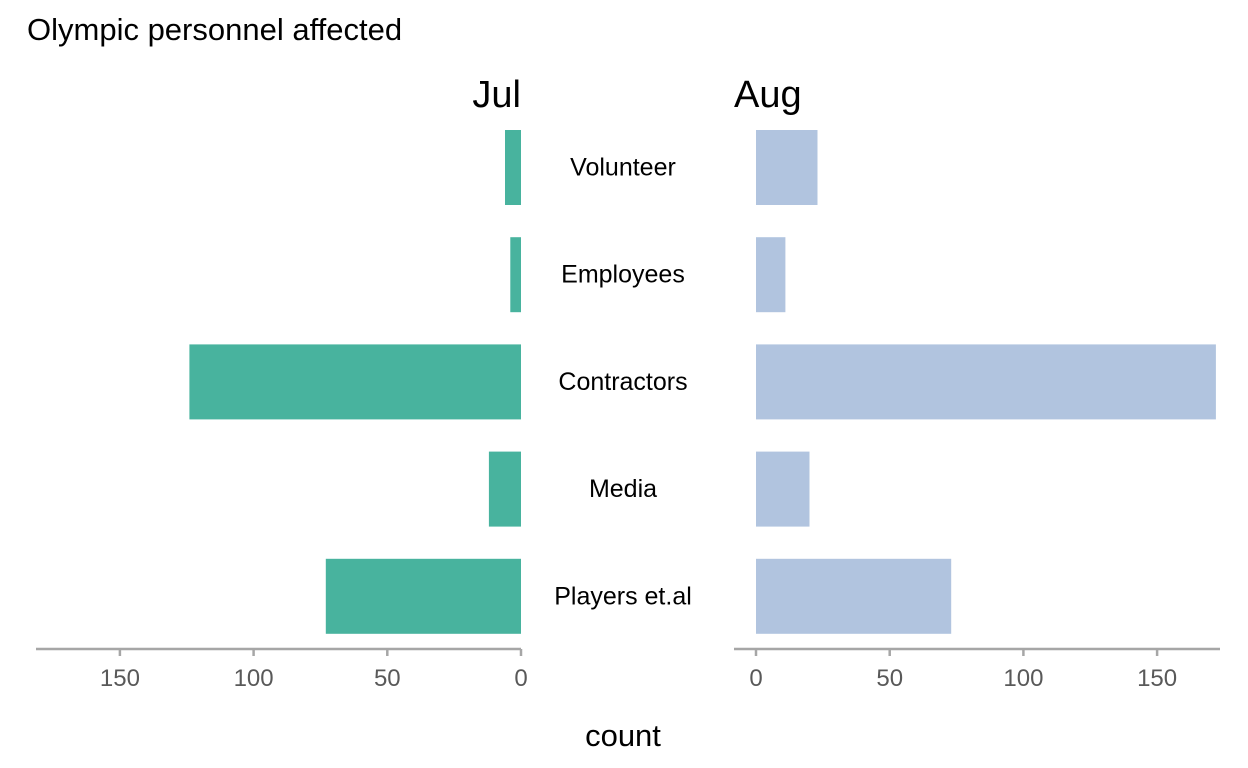 This screenshot has width=1248, height=768. What do you see at coordinates (889, 678) in the screenshot?
I see `aug-tick-label-50: 50` at bounding box center [889, 678].